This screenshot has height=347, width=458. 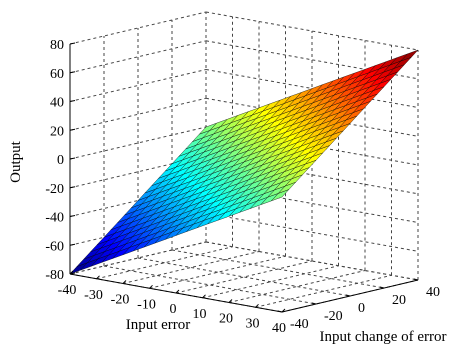 I want to click on y-axis-label: Input change of error, so click(x=382, y=337).